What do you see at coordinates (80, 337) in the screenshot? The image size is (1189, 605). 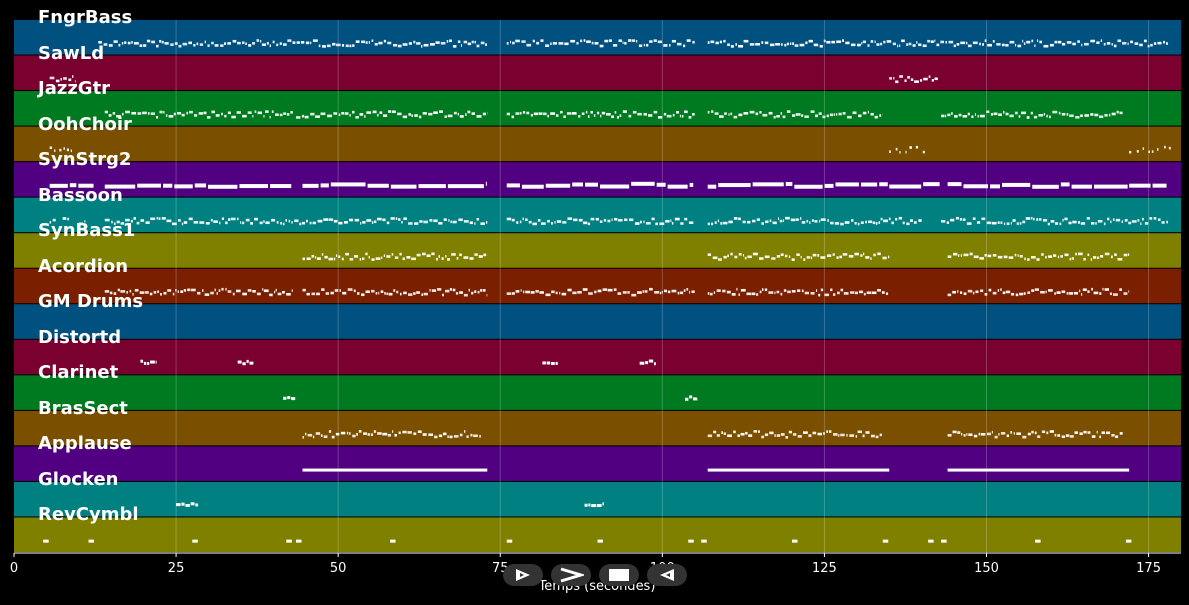 I see `track-label: Distortd` at bounding box center [80, 337].